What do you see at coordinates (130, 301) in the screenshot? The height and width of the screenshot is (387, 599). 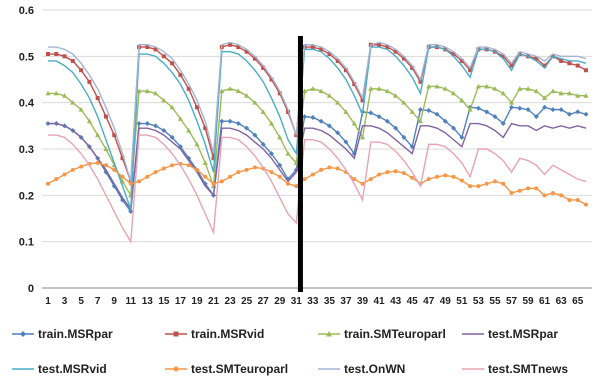 I see `x-tick-label: 11` at bounding box center [130, 301].